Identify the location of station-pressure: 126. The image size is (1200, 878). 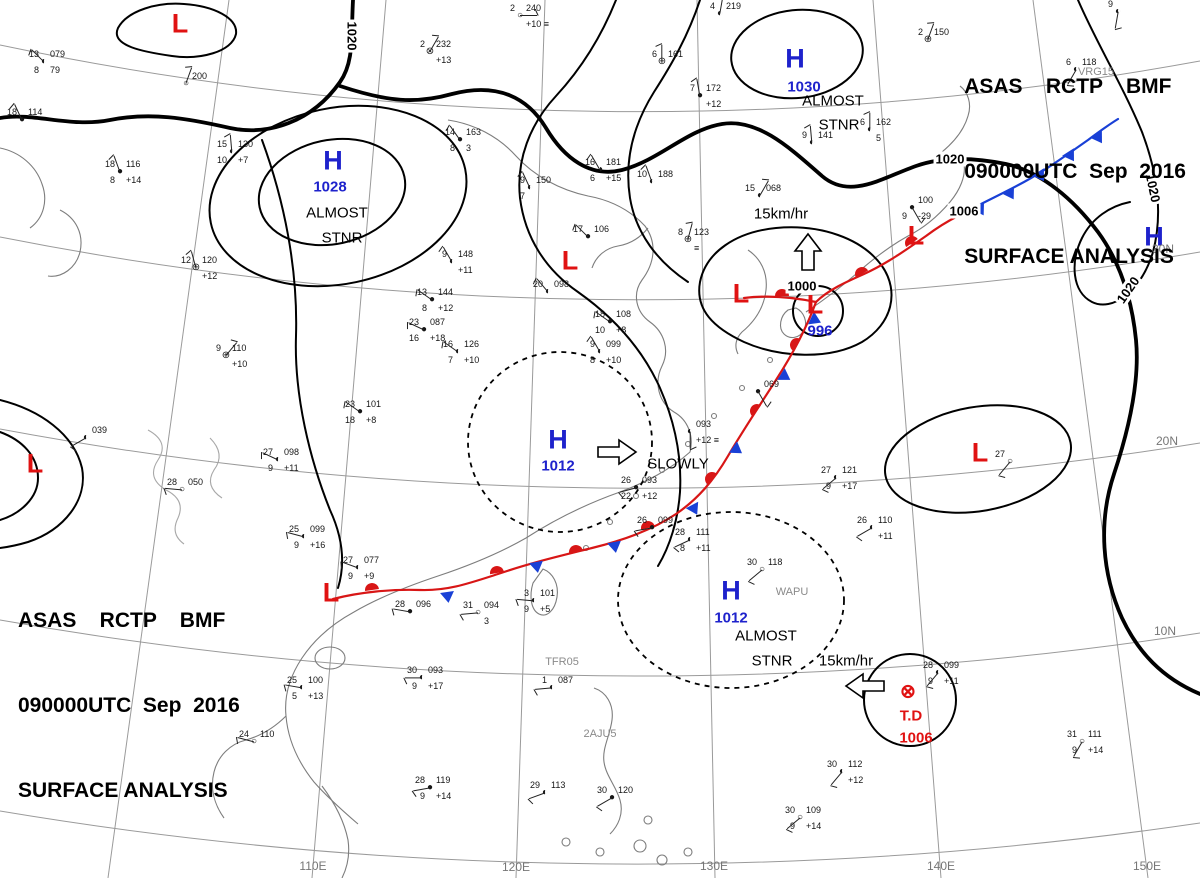
(472, 344).